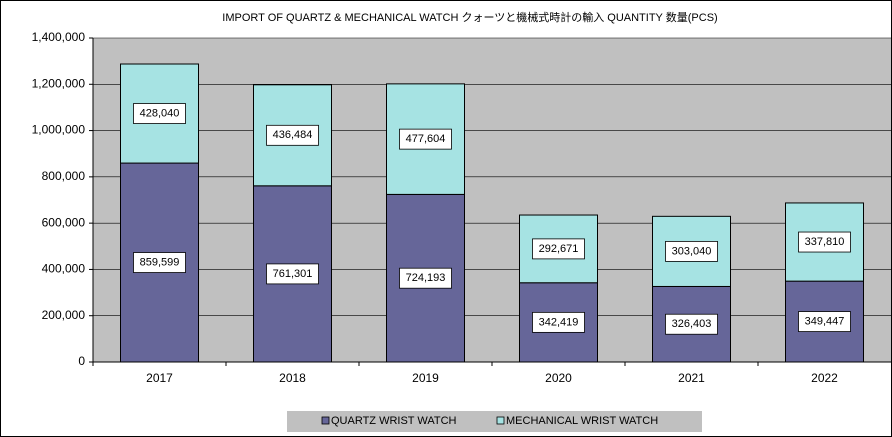  Describe the element at coordinates (824, 378) in the screenshot. I see `x-tick-label: 2022` at that location.